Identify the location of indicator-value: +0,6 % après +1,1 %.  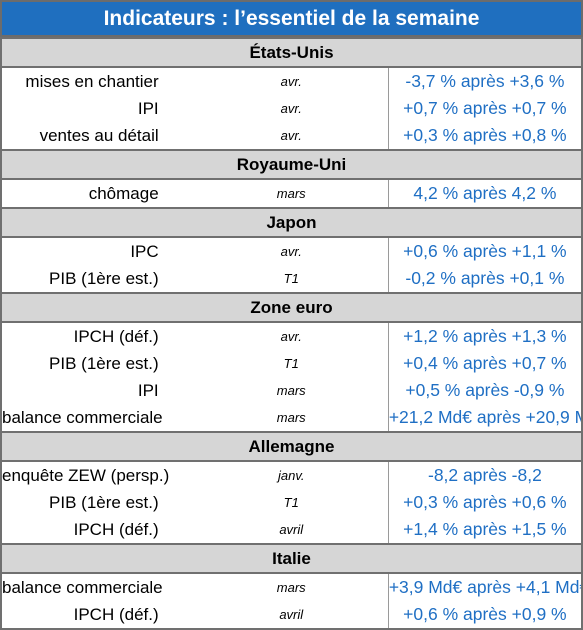
(485, 251).